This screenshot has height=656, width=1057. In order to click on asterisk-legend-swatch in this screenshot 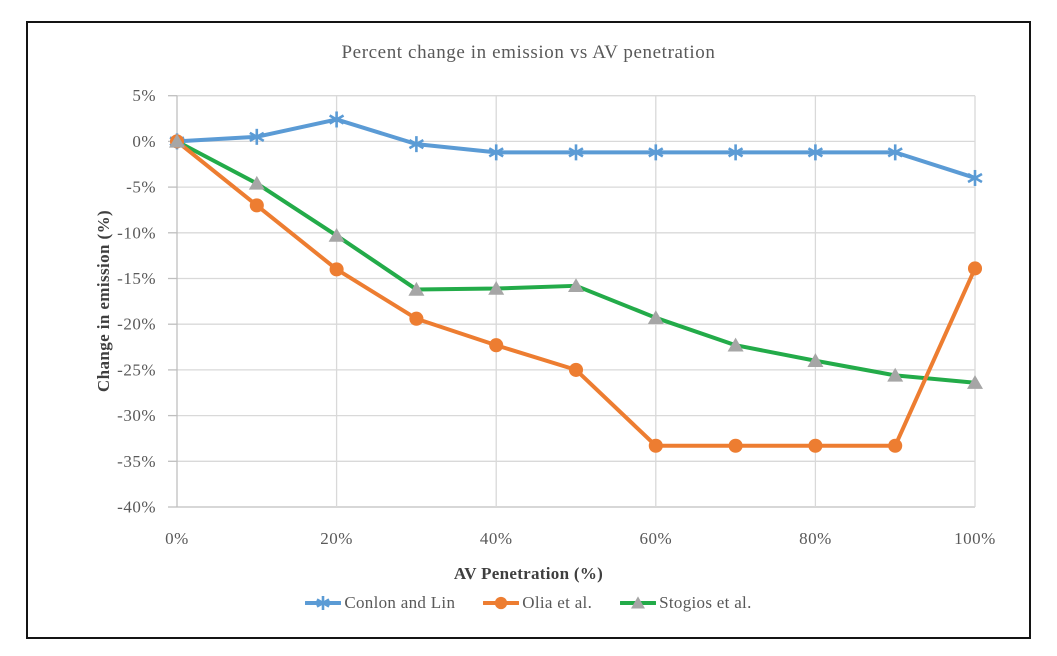, I will do `click(323, 603)`.